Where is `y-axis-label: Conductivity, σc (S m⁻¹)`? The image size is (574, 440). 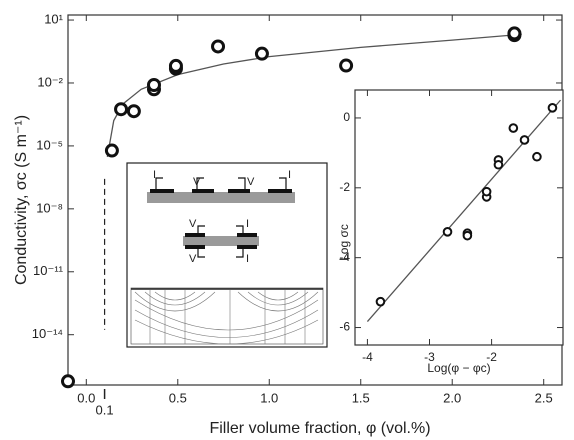
y-axis-label: Conductivity, σc (S m⁻¹) is located at coordinates (21, 200).